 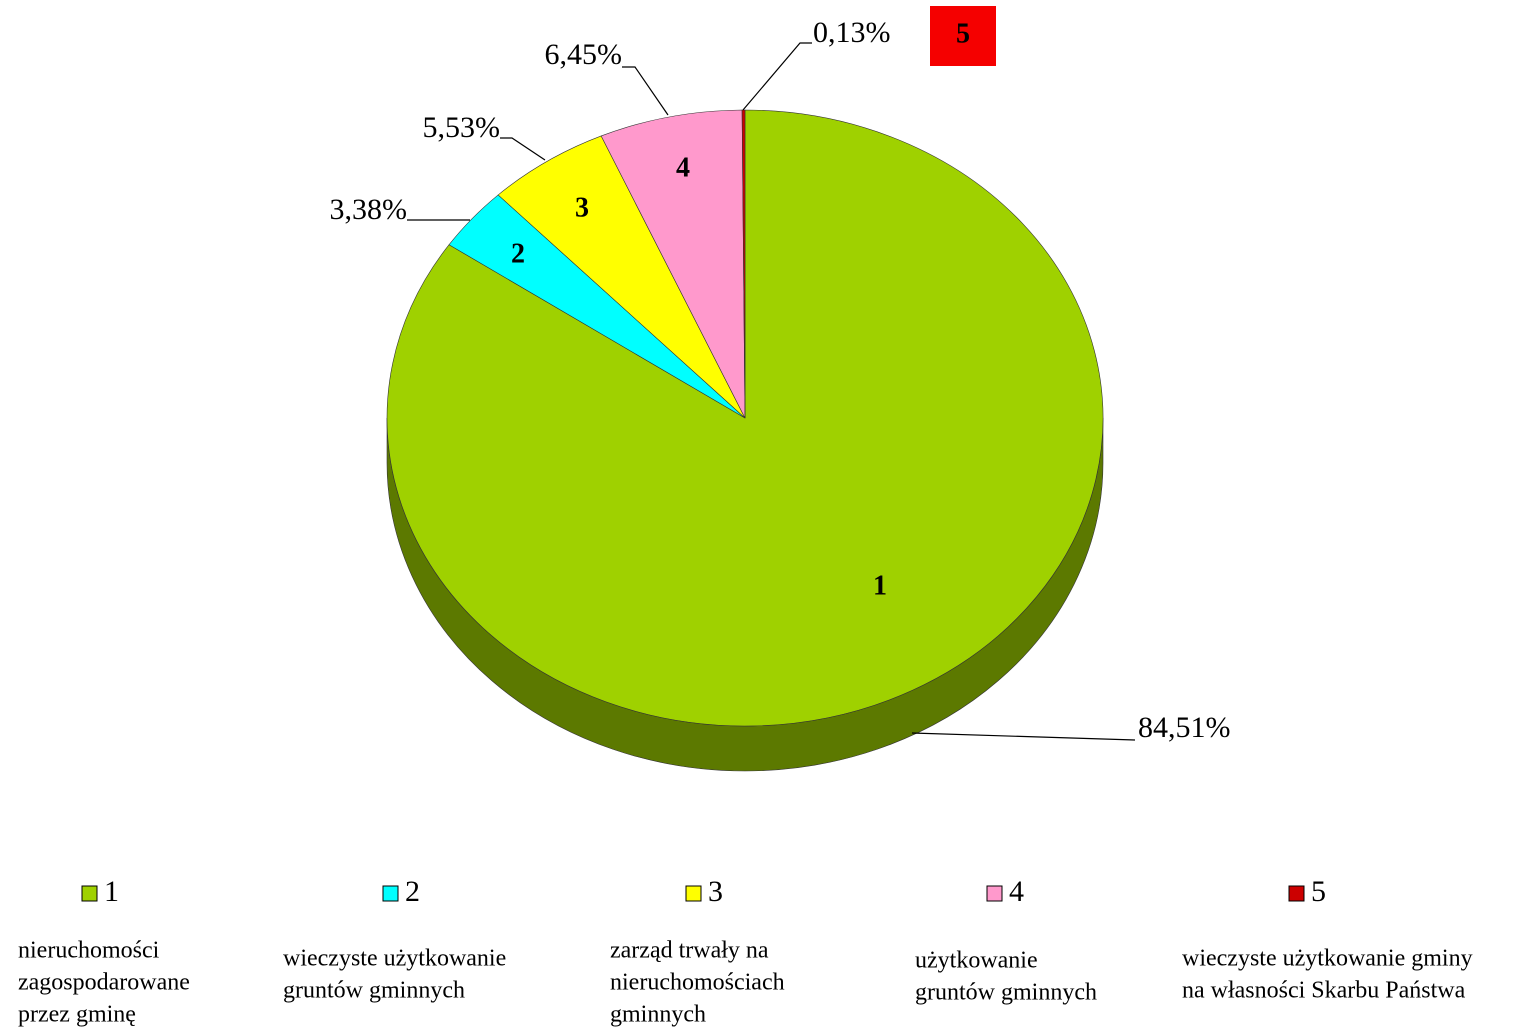 What do you see at coordinates (89, 951) in the screenshot?
I see `legend-description: nieruchomości` at bounding box center [89, 951].